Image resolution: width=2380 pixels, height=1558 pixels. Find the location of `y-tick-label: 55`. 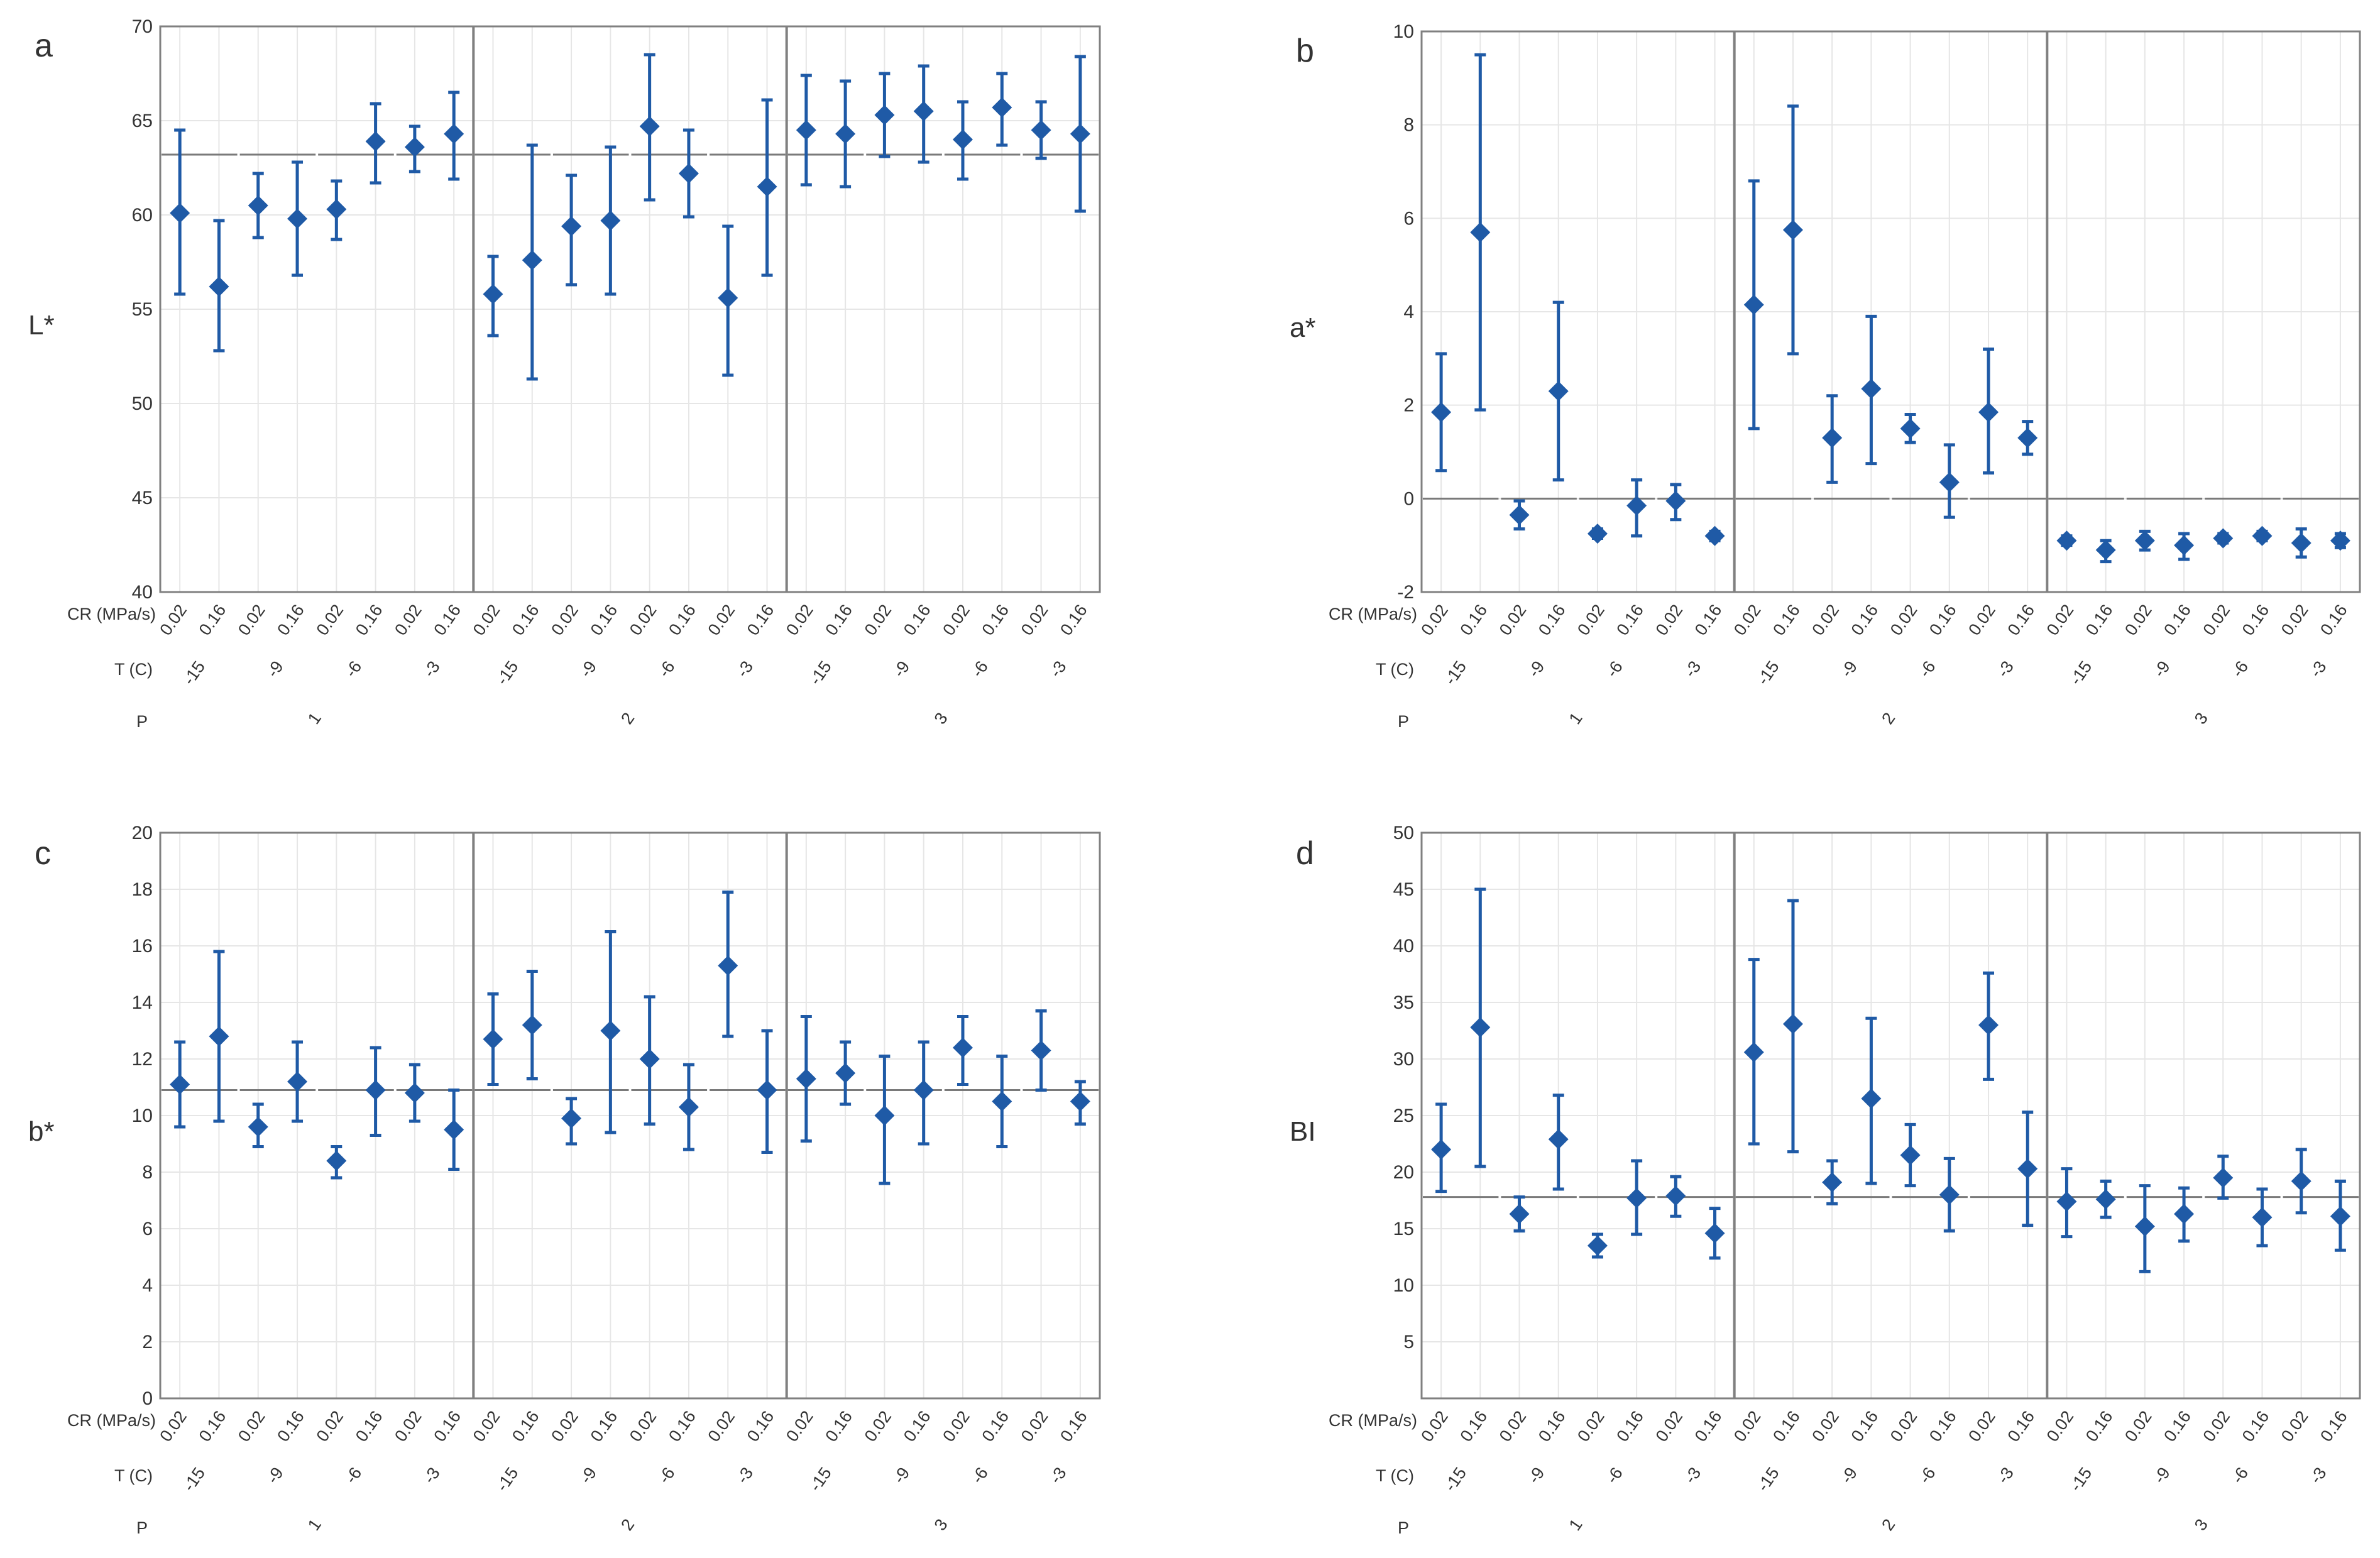

y-tick-label: 55 is located at coordinates (142, 310).